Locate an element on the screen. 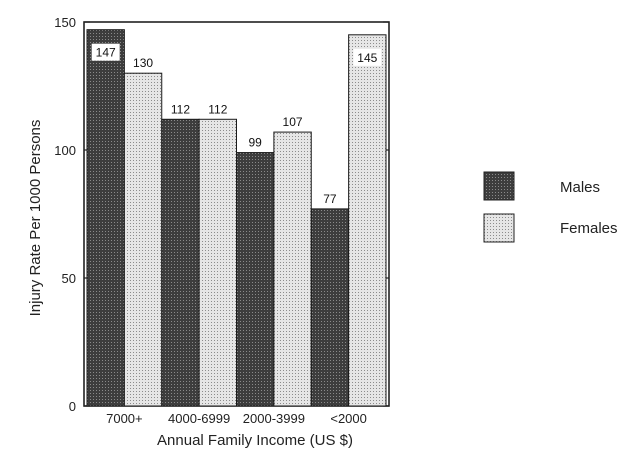  legend-swatch-females is located at coordinates (499, 228).